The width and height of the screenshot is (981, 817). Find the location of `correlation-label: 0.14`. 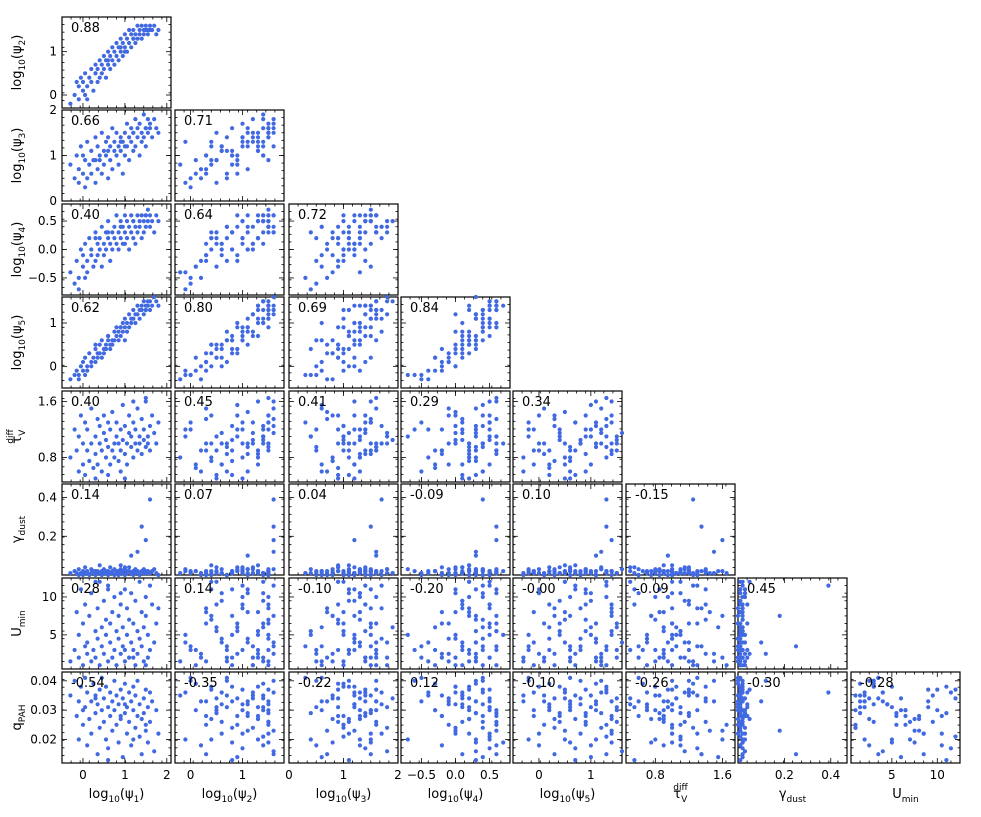

correlation-label: 0.14 is located at coordinates (85, 495).